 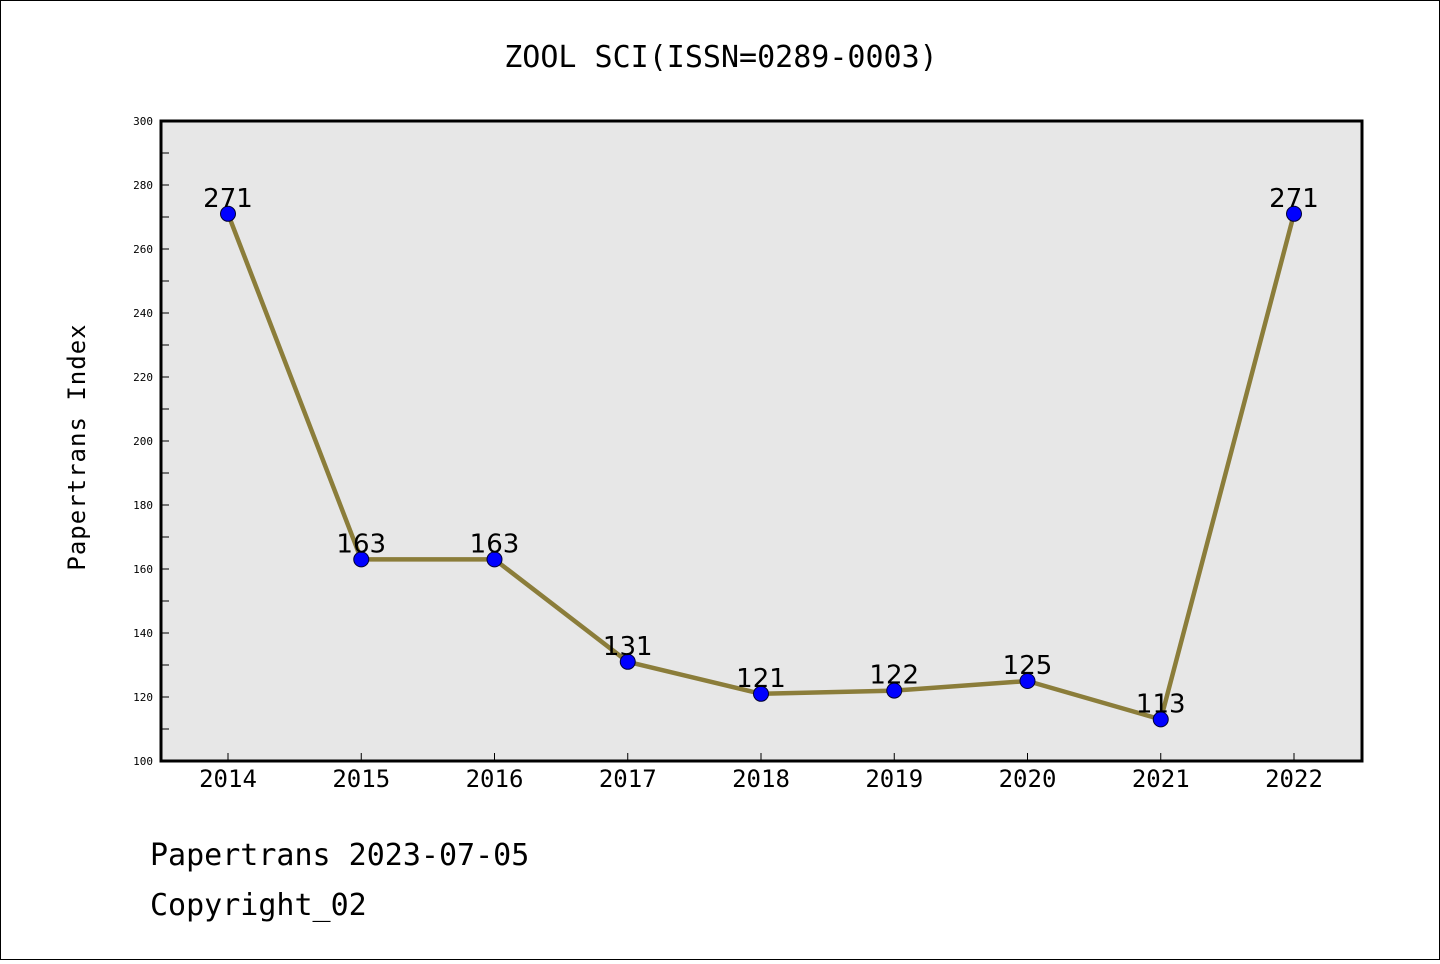 I want to click on data-label: 131, so click(x=628, y=647).